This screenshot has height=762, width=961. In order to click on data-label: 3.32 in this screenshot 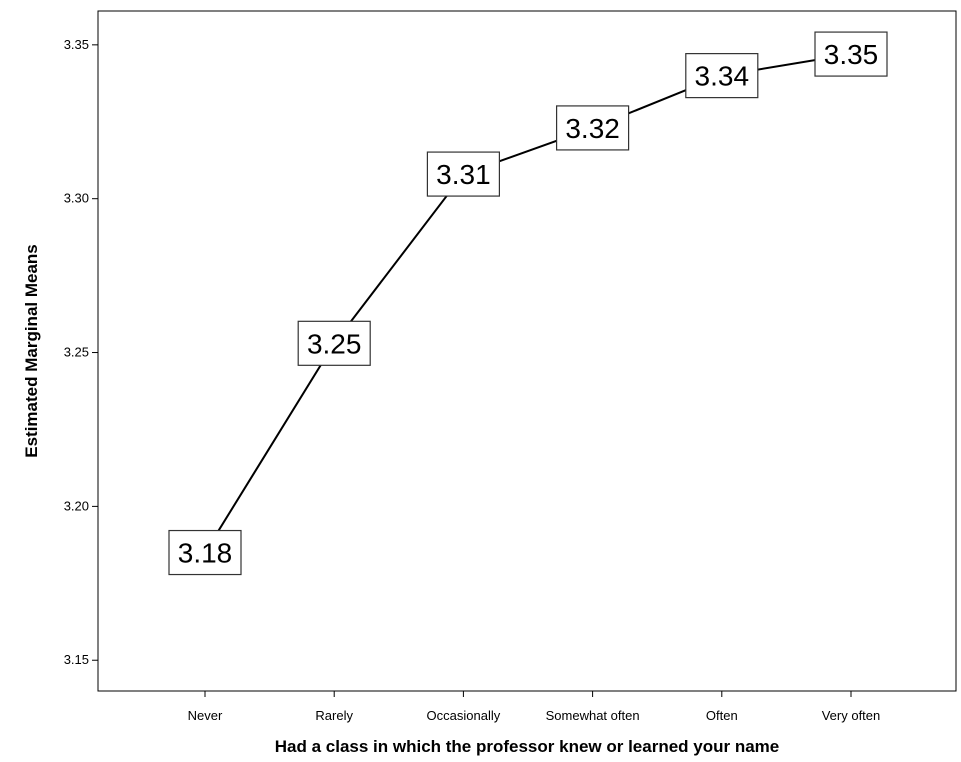, I will do `click(592, 128)`.